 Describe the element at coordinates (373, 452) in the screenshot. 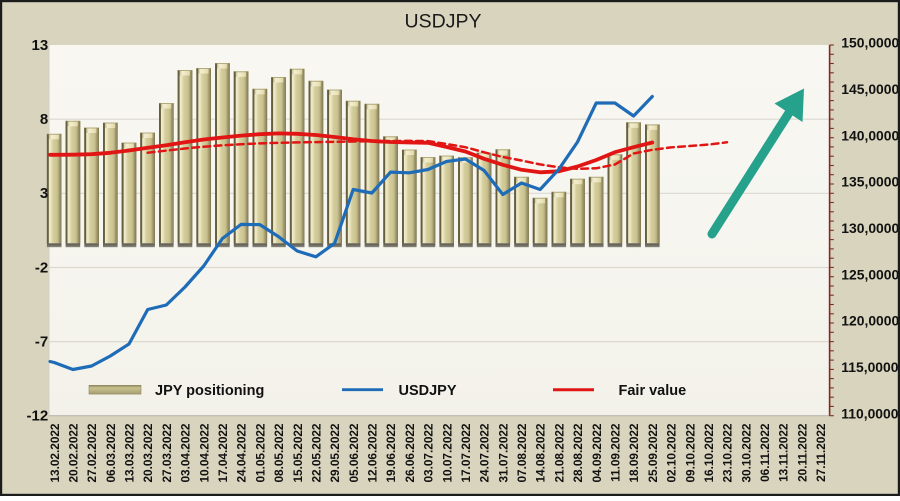

I see `svg-text: 12.06.2022` at that location.